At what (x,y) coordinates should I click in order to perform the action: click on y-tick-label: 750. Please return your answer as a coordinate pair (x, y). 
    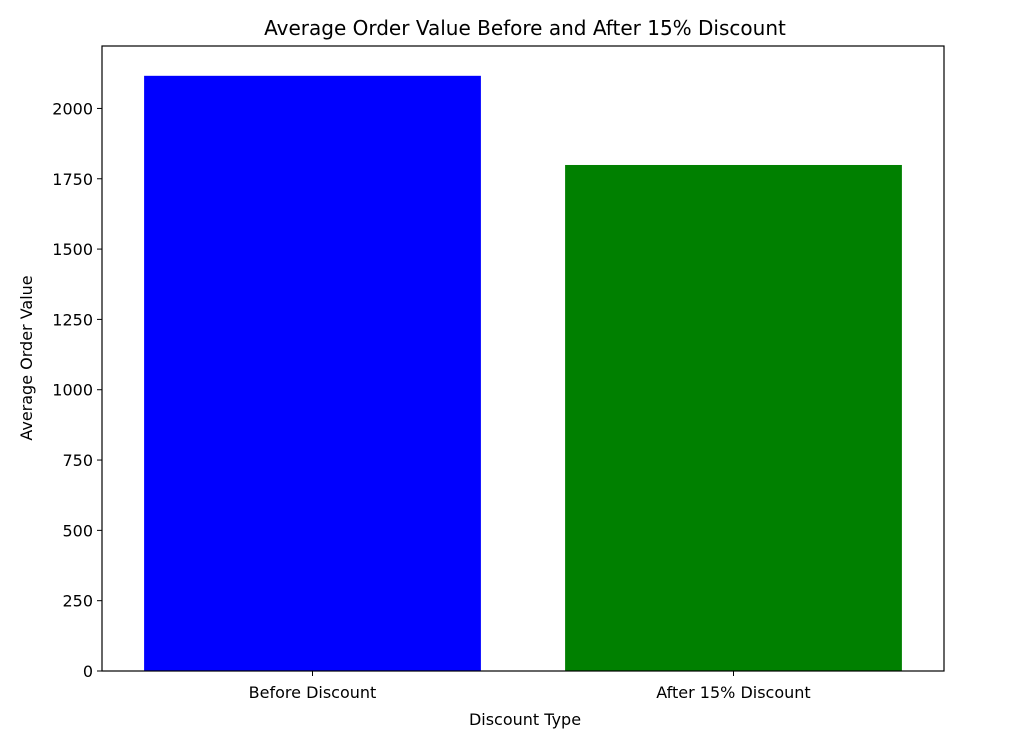
    Looking at the image, I should click on (77, 460).